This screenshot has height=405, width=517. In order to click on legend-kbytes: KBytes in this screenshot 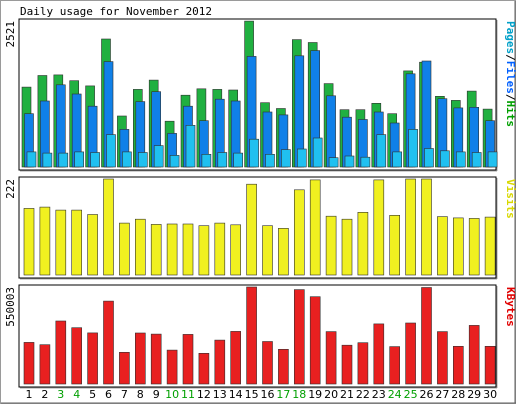, I will do `click(510, 307)`.